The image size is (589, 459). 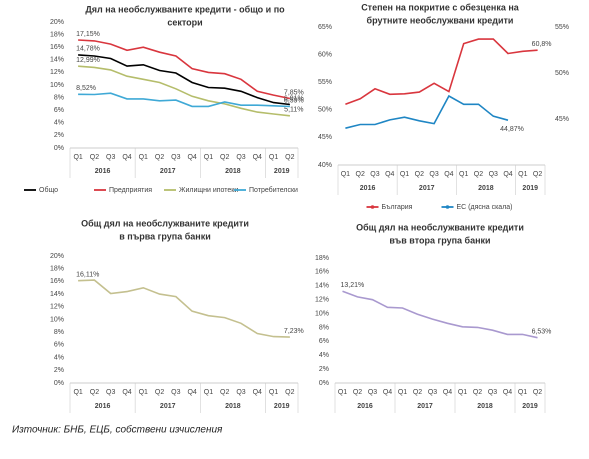 I want to click on data-label: 13,21%, so click(x=353, y=285).